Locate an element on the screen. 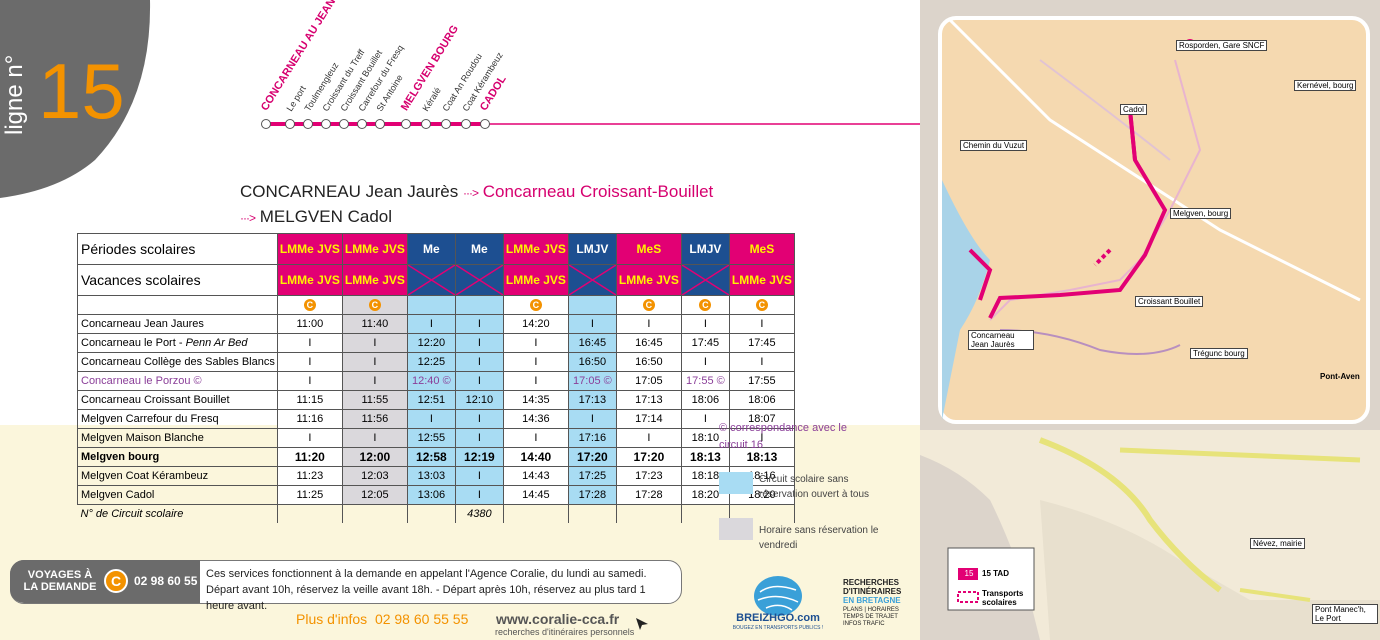  time-cell: 11:56 is located at coordinates (374, 419).